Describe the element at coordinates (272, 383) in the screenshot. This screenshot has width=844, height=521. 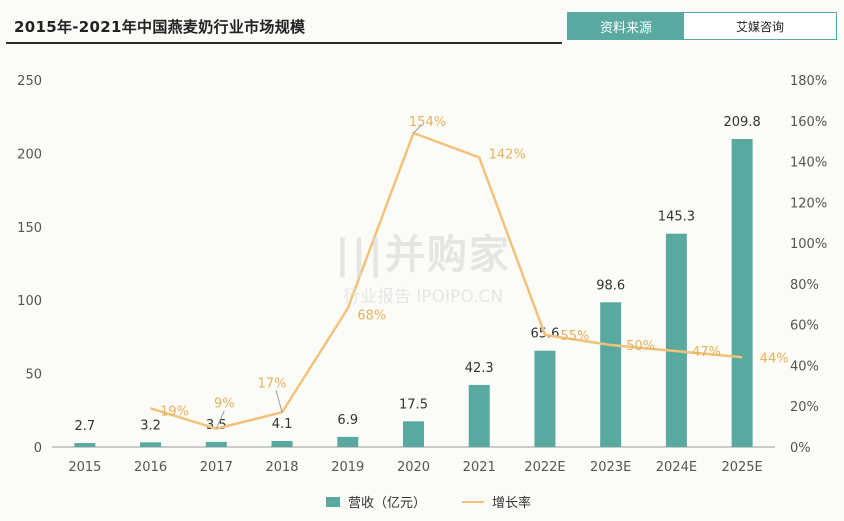
I see `rate-data-label: 17%` at that location.